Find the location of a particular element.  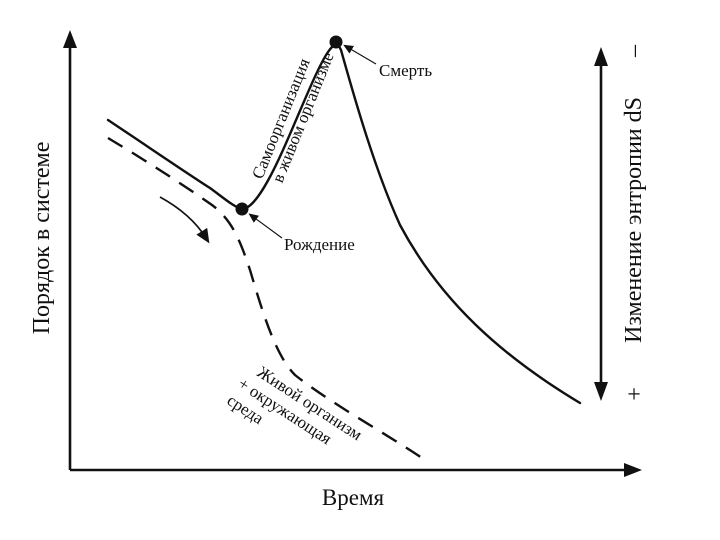

entropy-scale-bottom-arrowhead is located at coordinates (601, 391).